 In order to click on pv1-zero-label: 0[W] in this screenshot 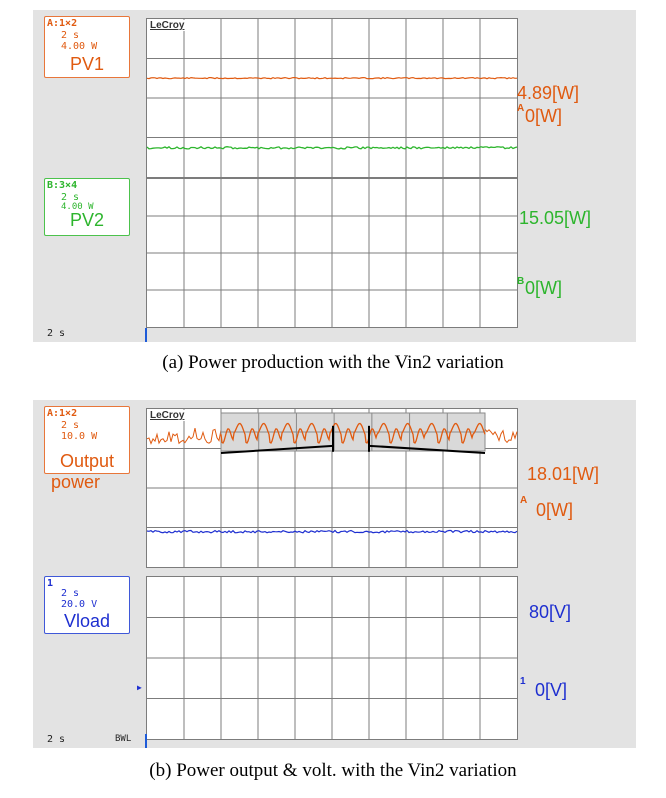, I will do `click(544, 116)`.